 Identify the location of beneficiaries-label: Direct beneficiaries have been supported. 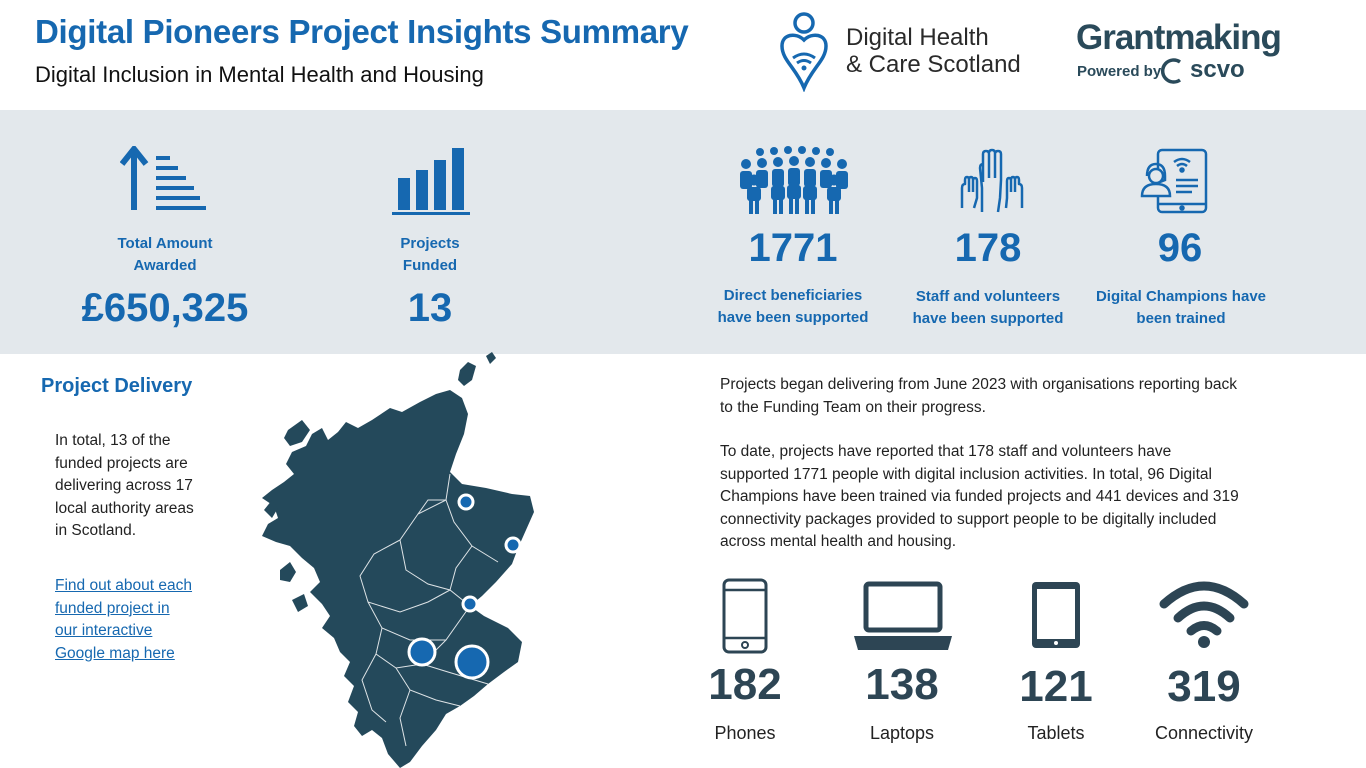
(793, 306).